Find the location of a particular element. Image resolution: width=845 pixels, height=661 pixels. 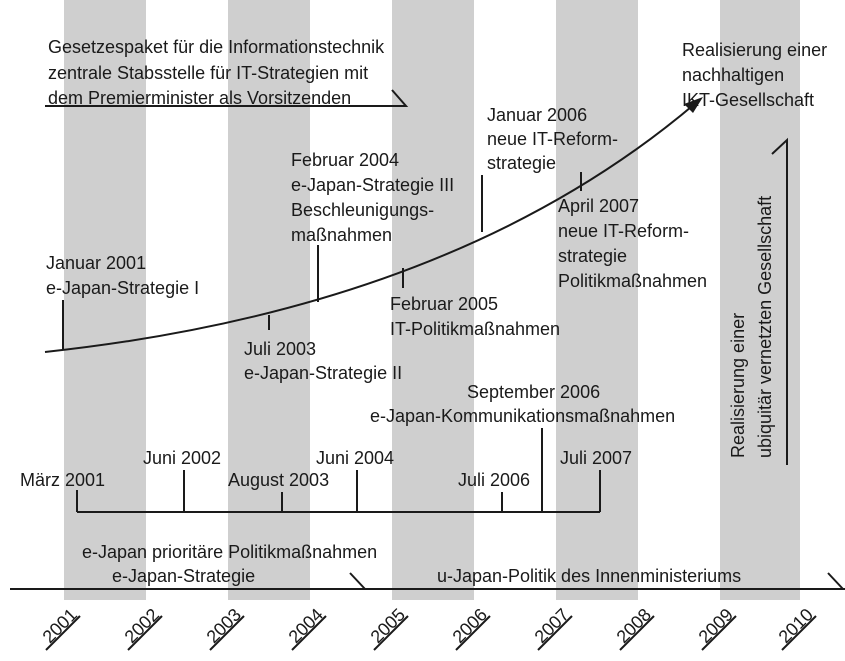

event-text: IT-Politikmaßnahmen is located at coordinates (475, 329).